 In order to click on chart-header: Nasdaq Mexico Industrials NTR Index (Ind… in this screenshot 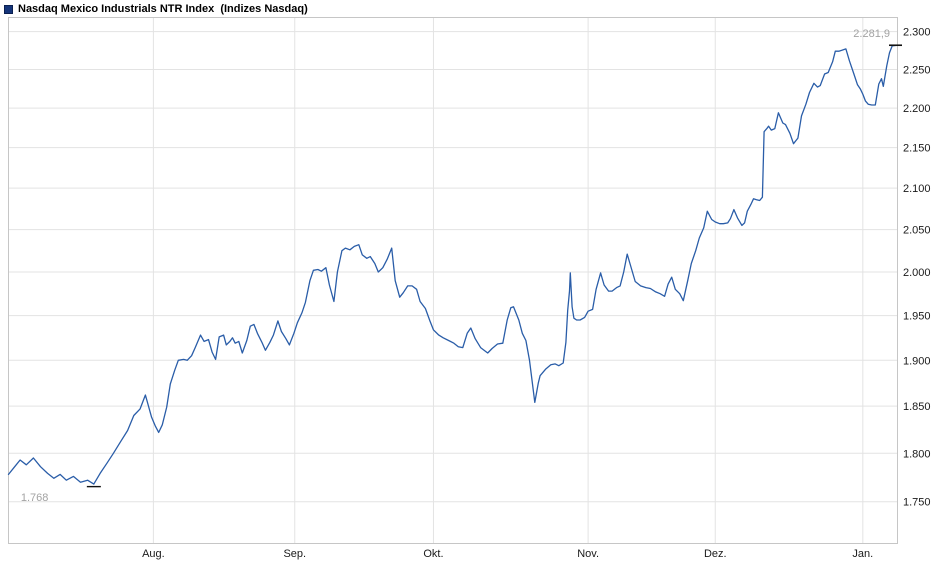, I will do `click(156, 9)`.